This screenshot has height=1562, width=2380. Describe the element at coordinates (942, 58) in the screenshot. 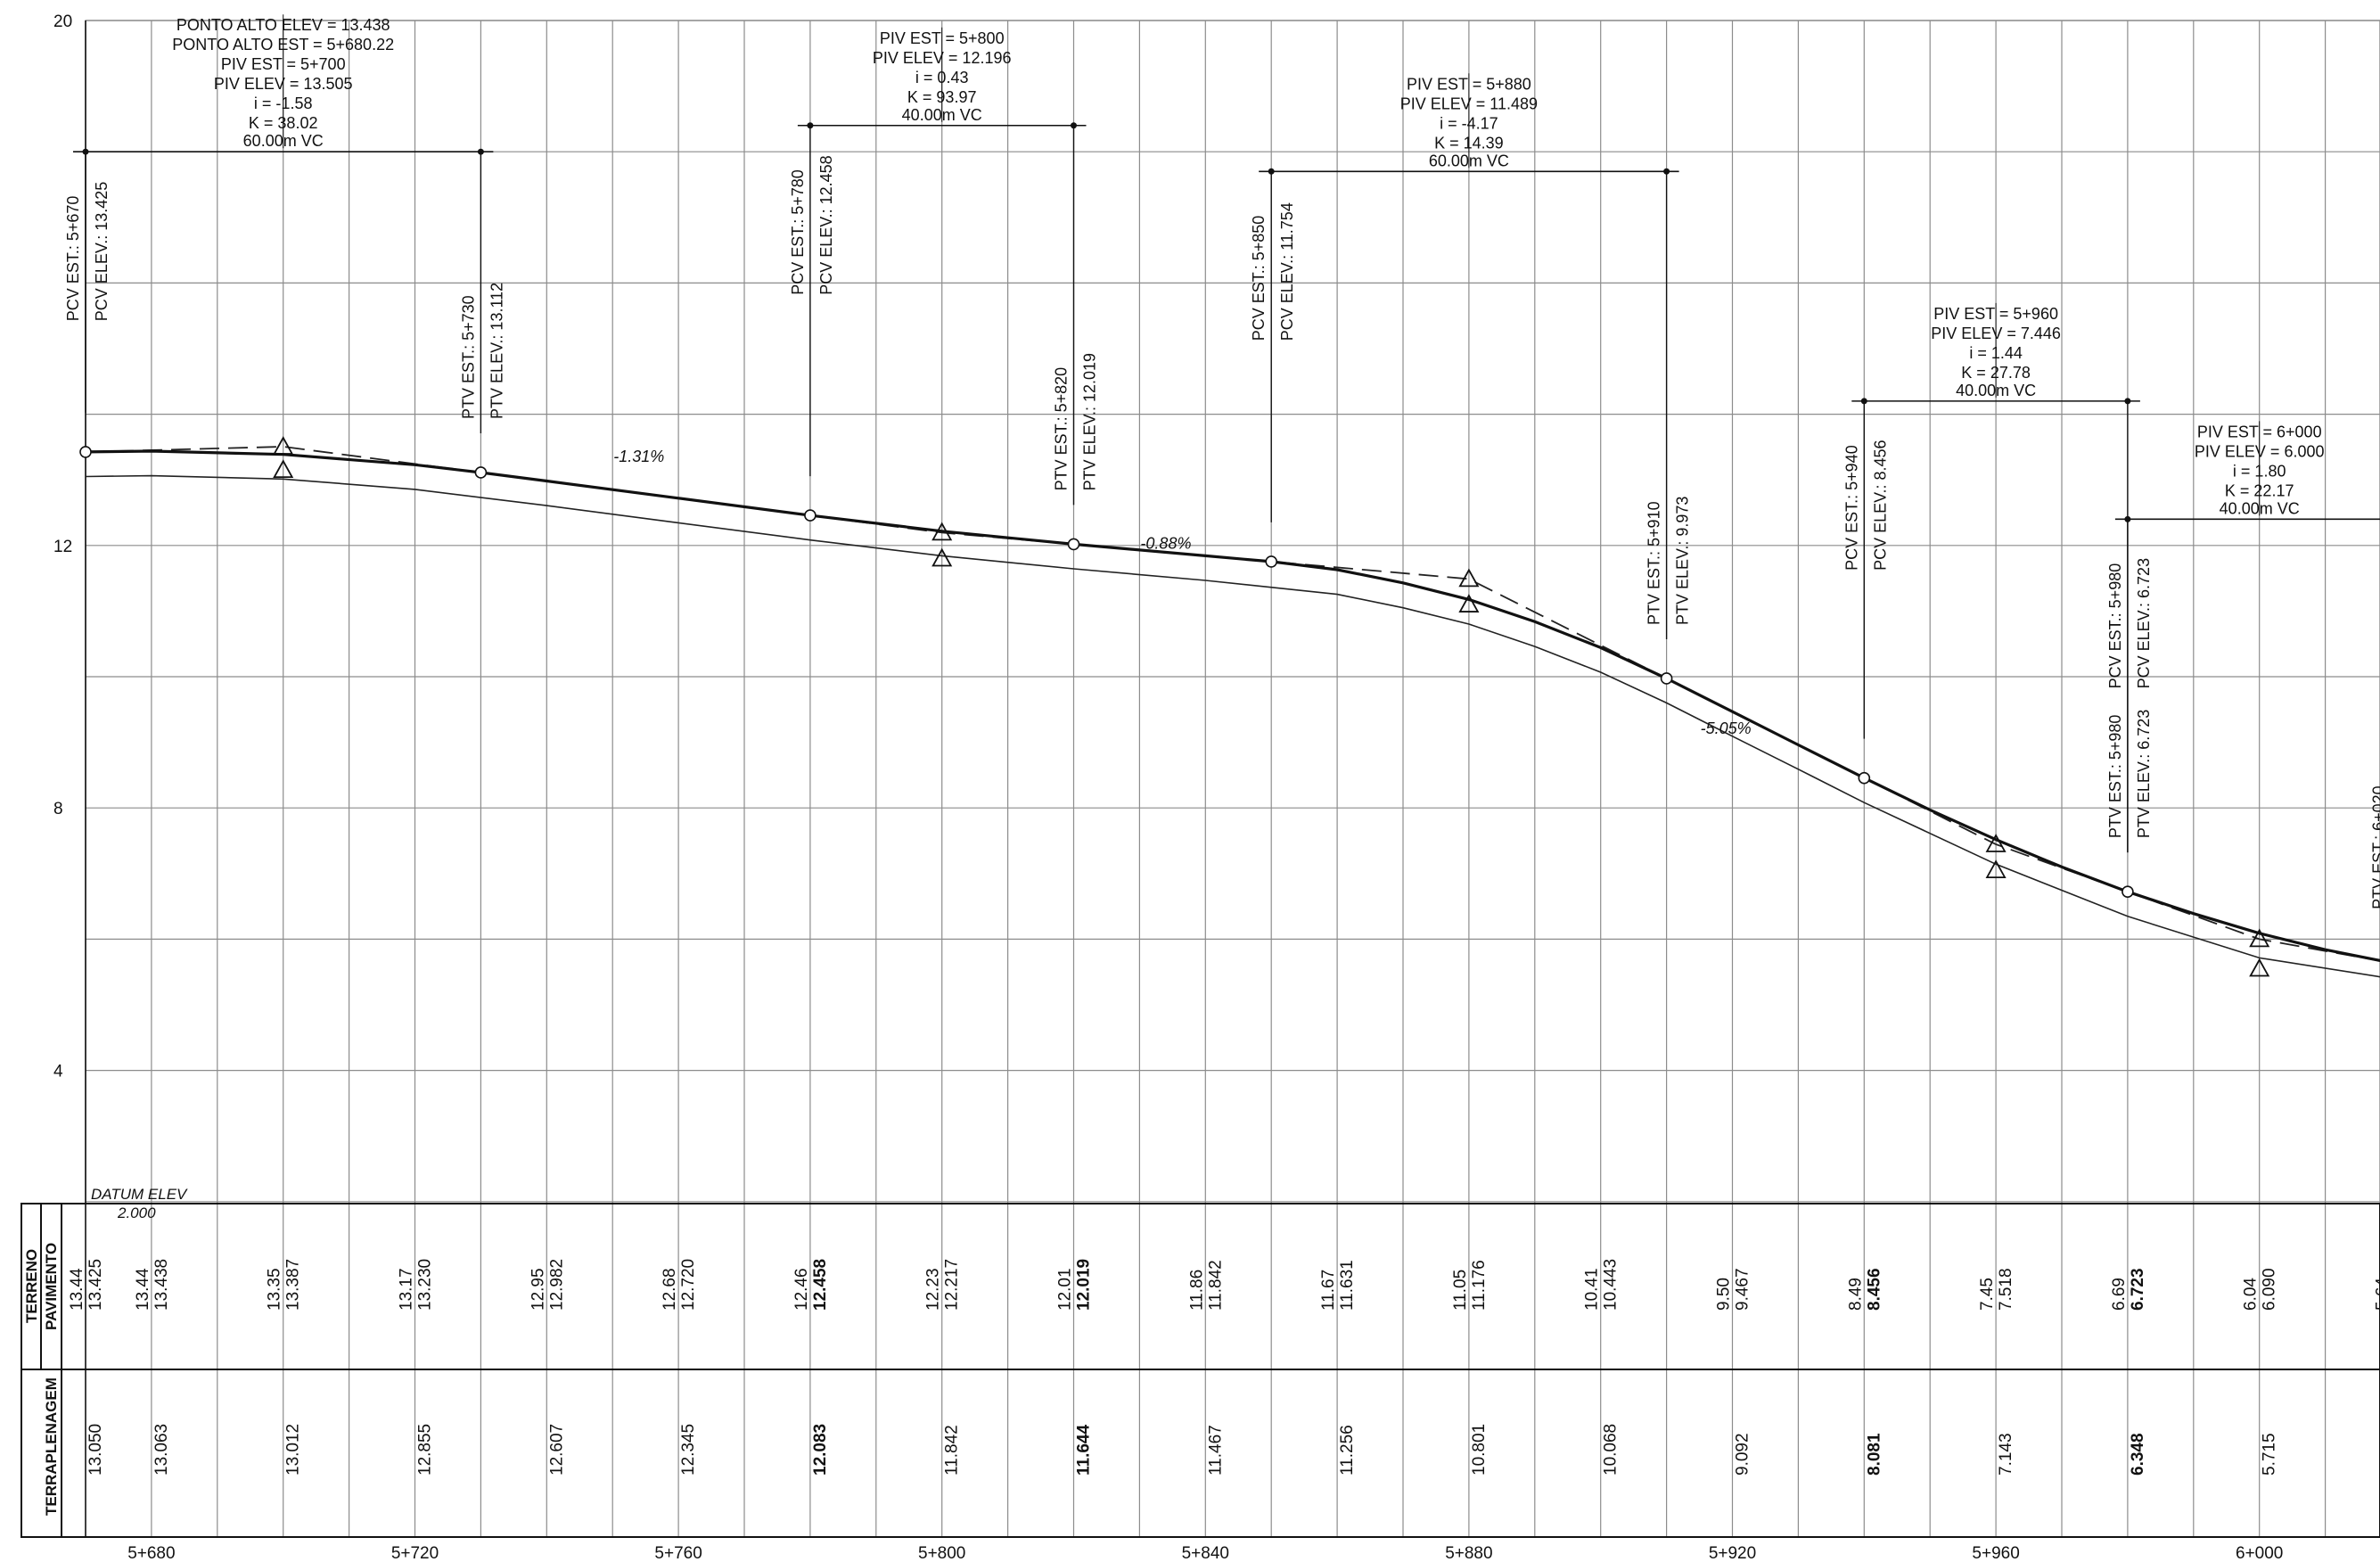

I see `curve-parameter-text: PIV ELEV = 12.196` at that location.